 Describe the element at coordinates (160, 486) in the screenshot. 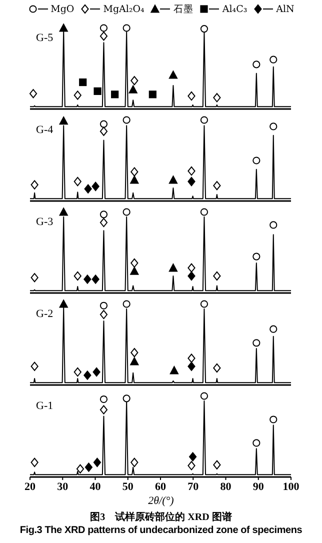

I see `x-tick-label: 60` at that location.